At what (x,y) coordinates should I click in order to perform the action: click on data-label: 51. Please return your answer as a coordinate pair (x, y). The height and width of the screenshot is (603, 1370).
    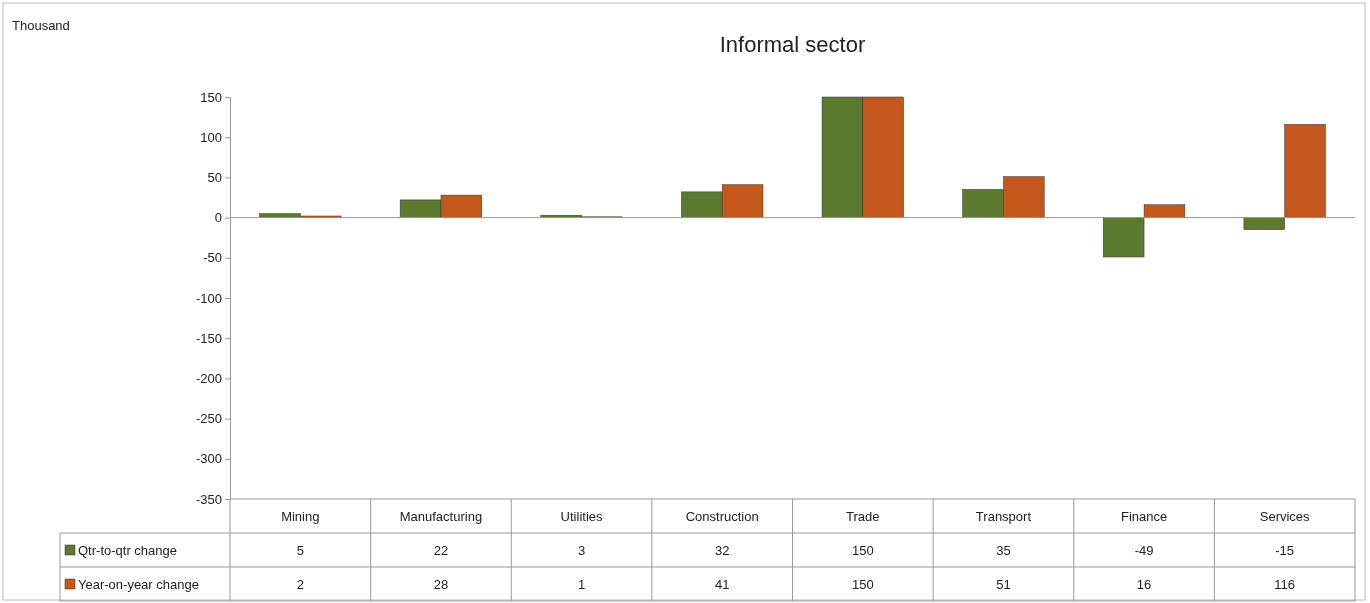
    Looking at the image, I should click on (1003, 584).